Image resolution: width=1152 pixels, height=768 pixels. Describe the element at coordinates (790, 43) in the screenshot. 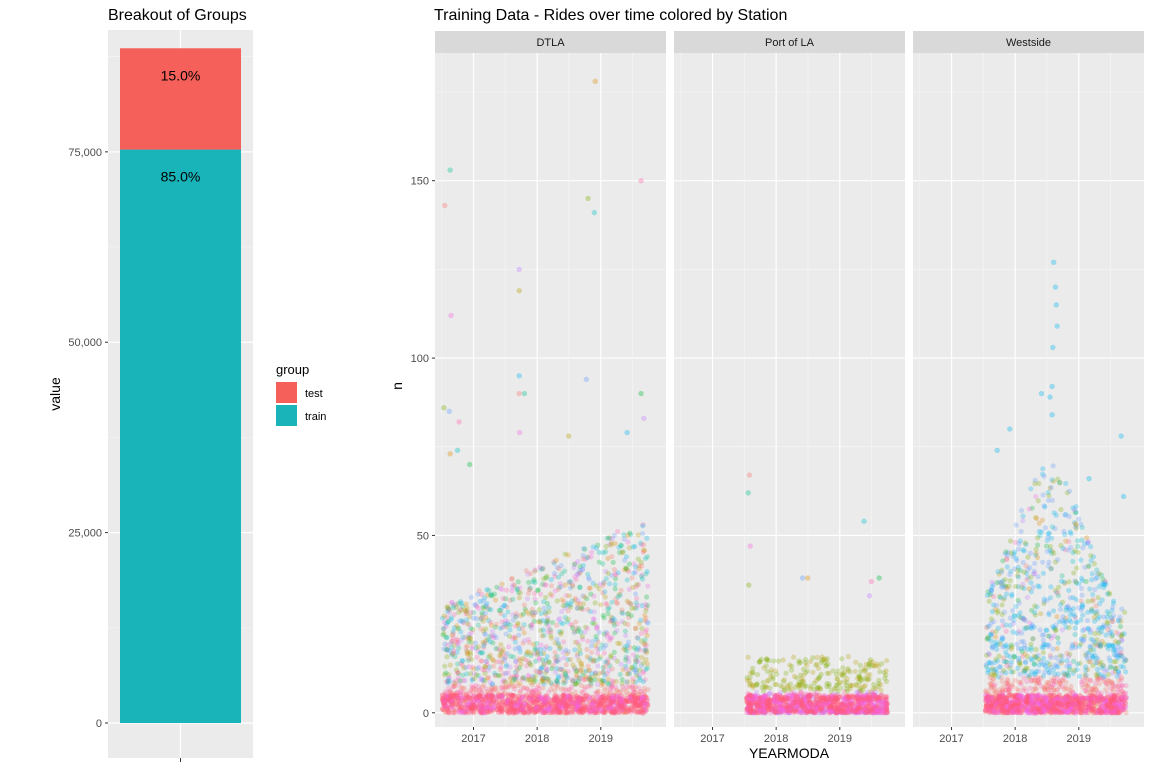

I see `facet-strip-label: Port of LA` at that location.